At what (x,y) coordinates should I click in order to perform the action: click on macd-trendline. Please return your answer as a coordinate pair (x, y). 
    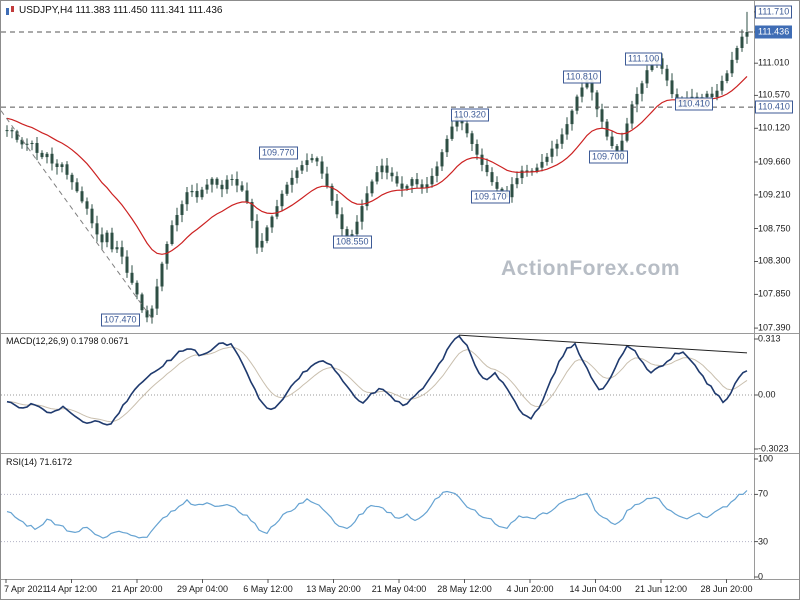
    Looking at the image, I should click on (603, 344).